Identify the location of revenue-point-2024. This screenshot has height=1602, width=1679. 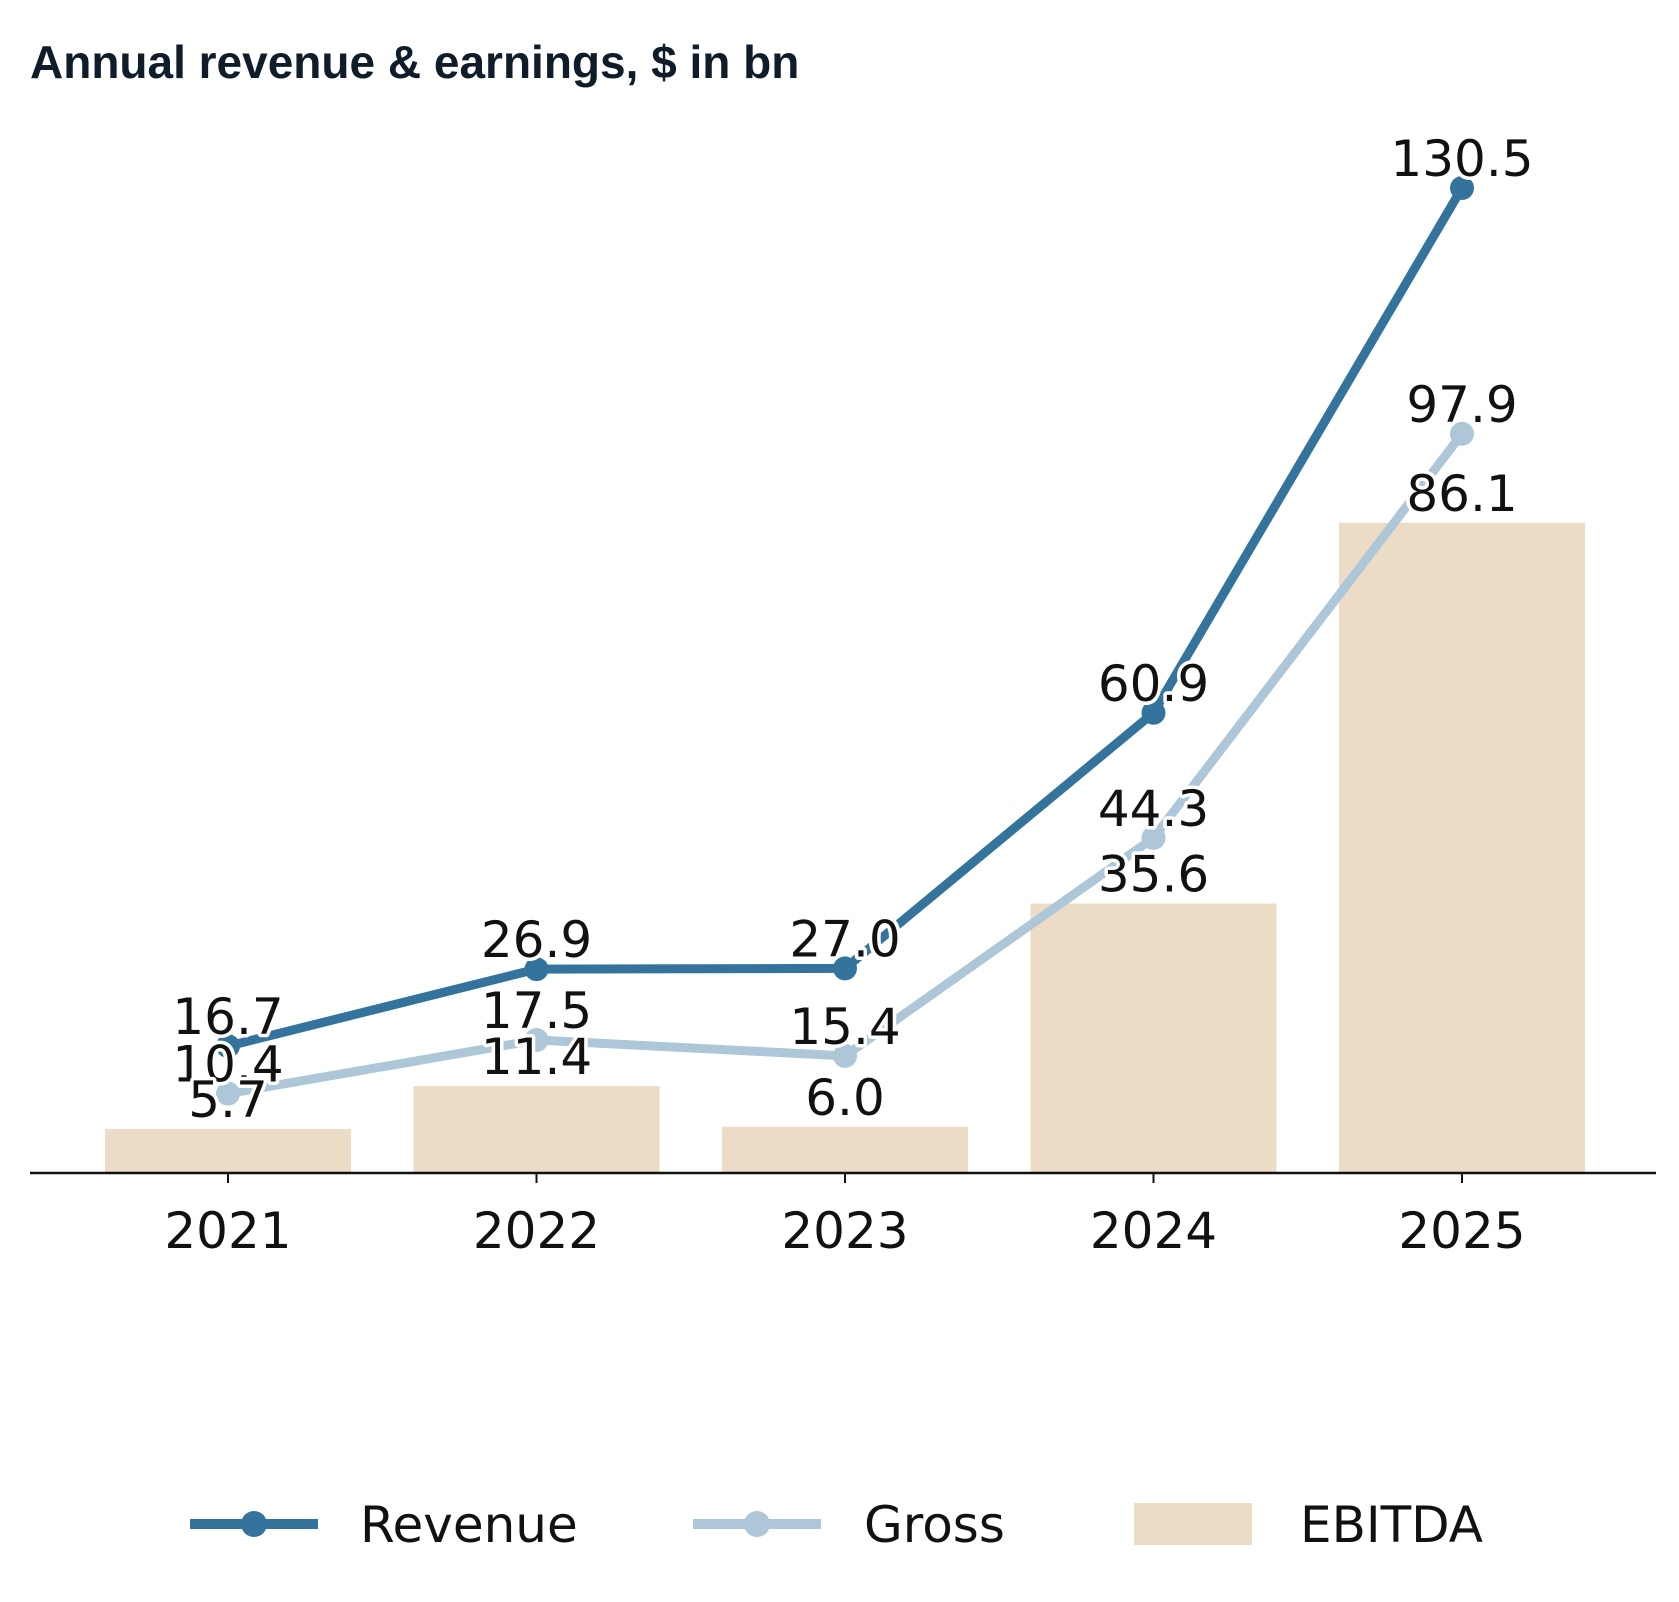
(1153, 712).